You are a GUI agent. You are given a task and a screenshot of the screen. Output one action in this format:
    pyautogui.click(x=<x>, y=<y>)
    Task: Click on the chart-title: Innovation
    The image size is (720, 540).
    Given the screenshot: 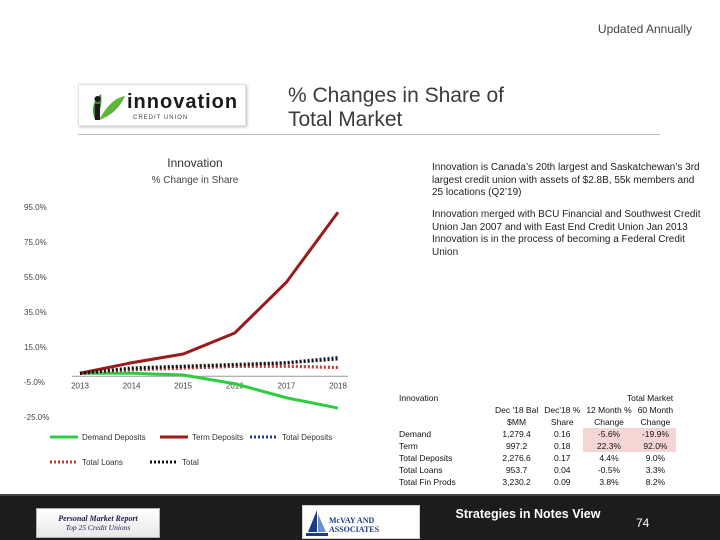 What is the action you would take?
    pyautogui.click(x=195, y=163)
    